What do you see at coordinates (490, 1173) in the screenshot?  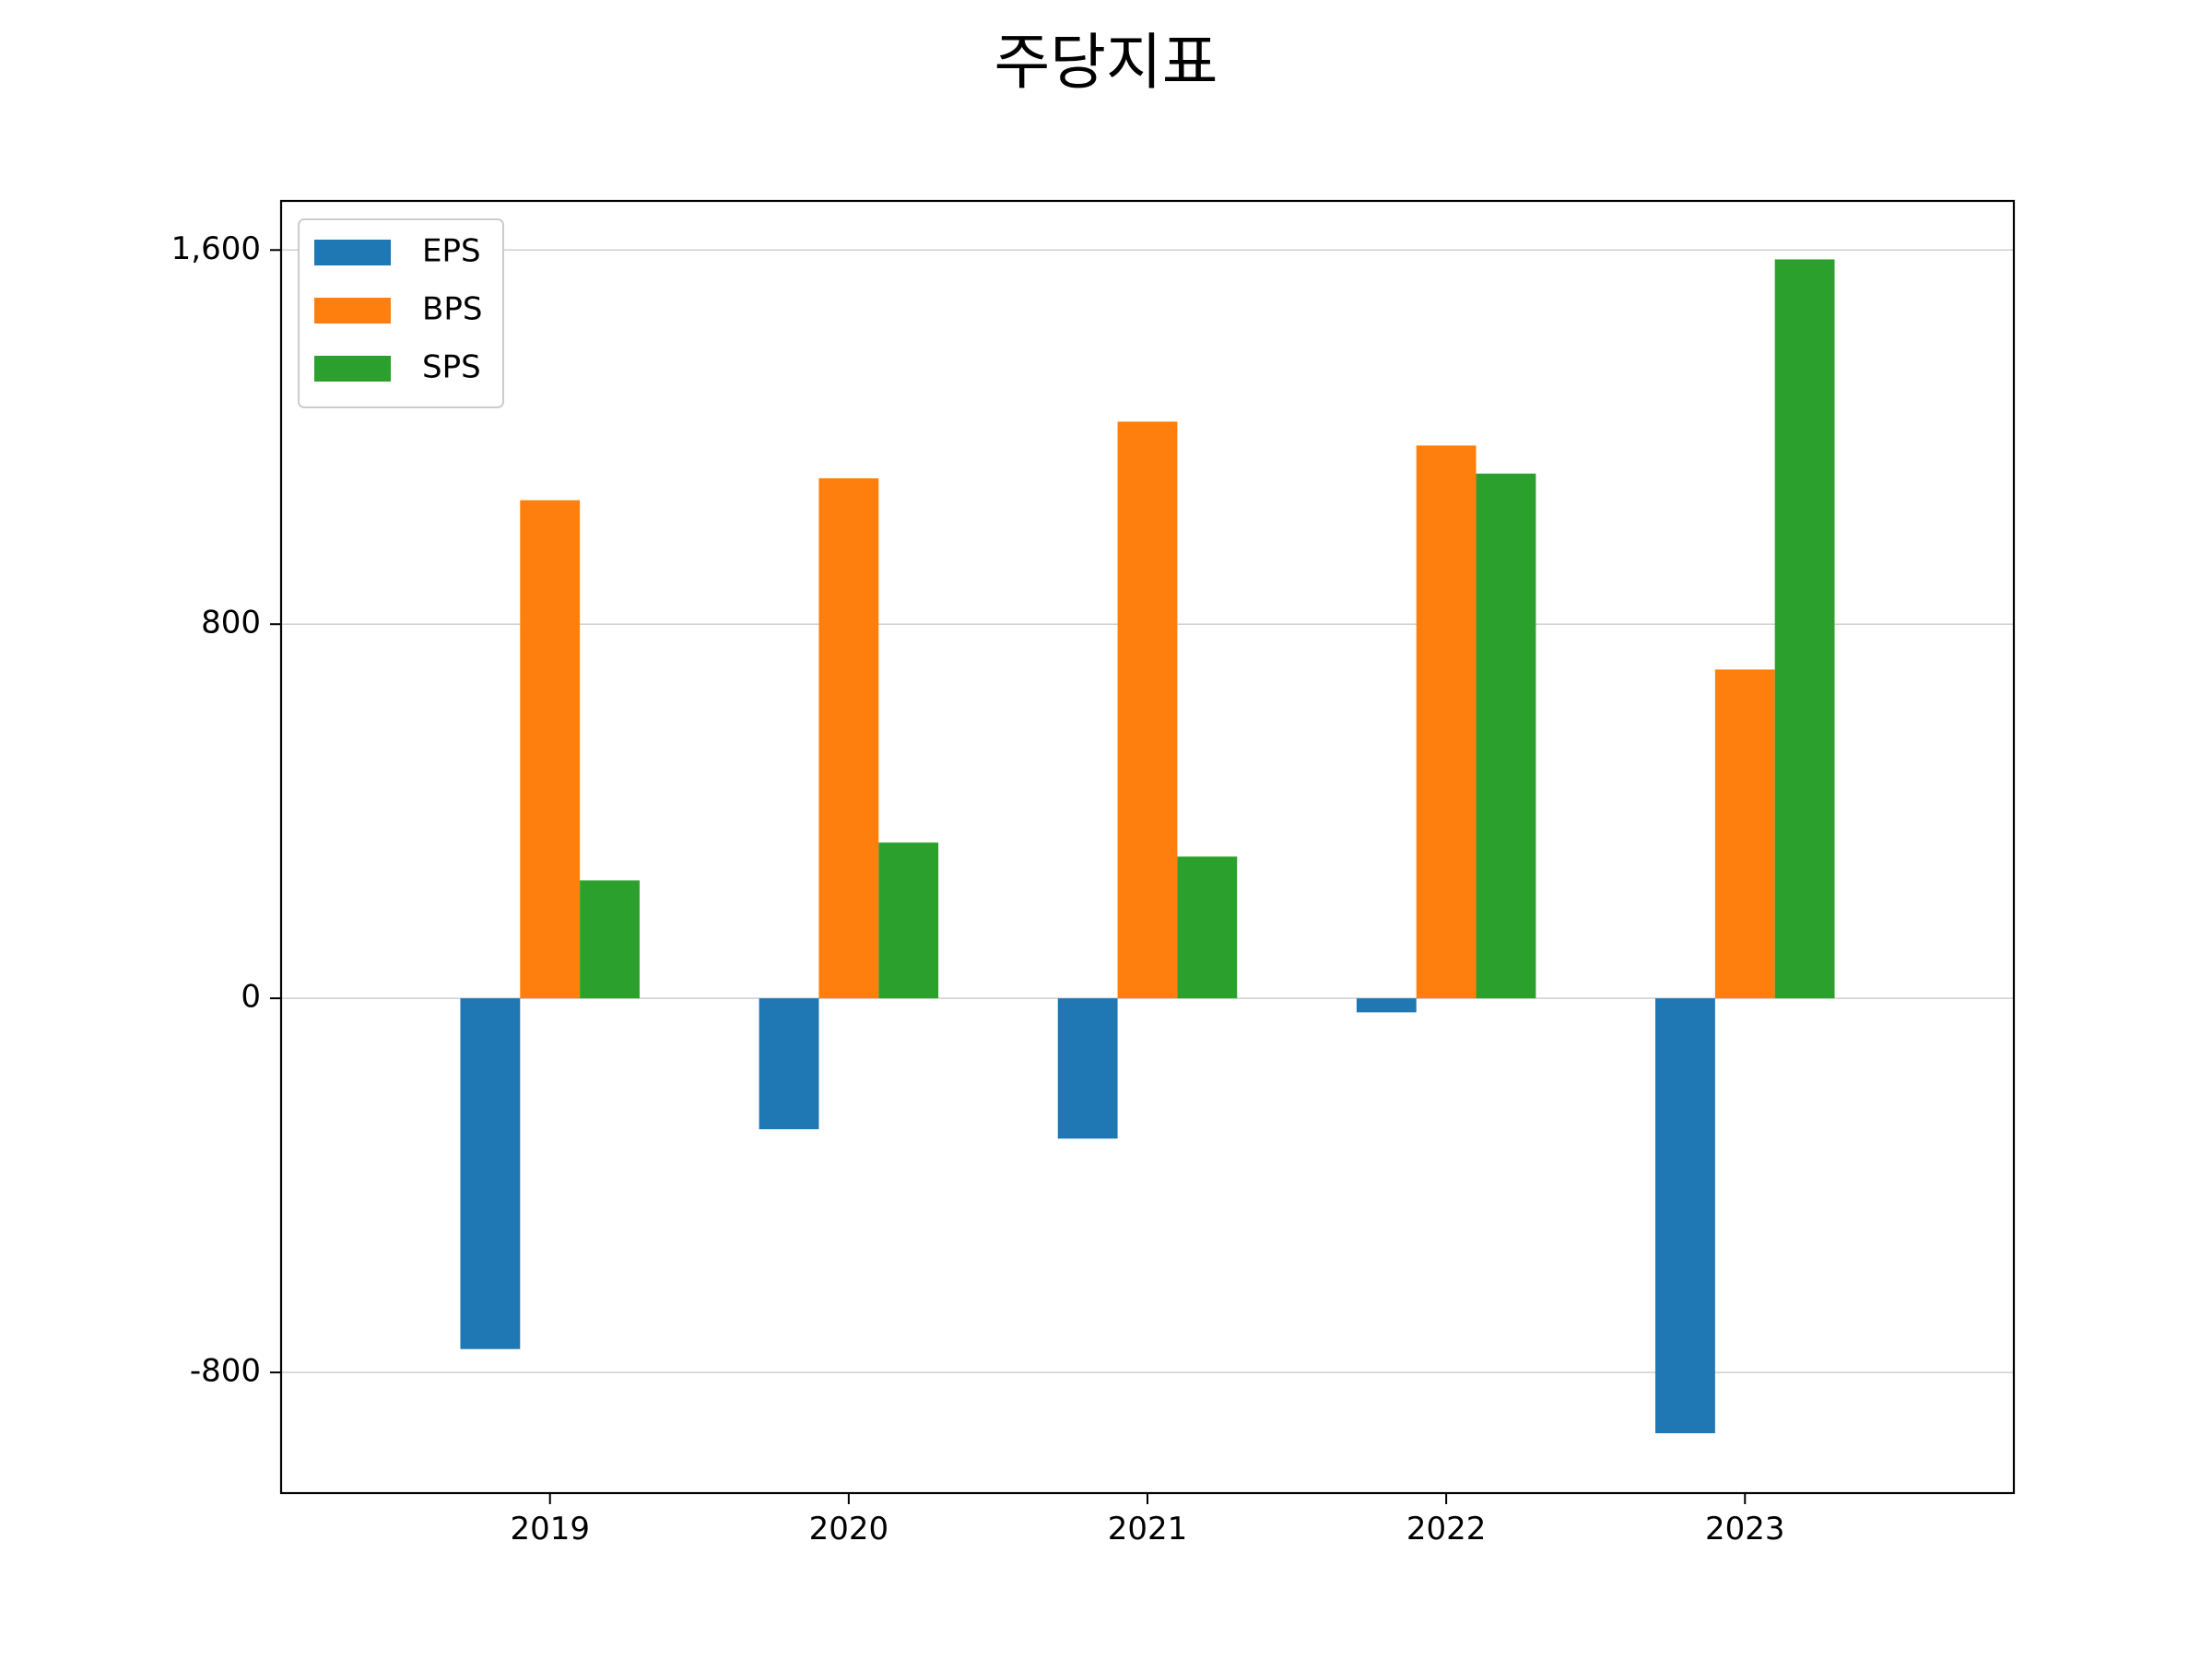 I see `bar-eps-2019` at bounding box center [490, 1173].